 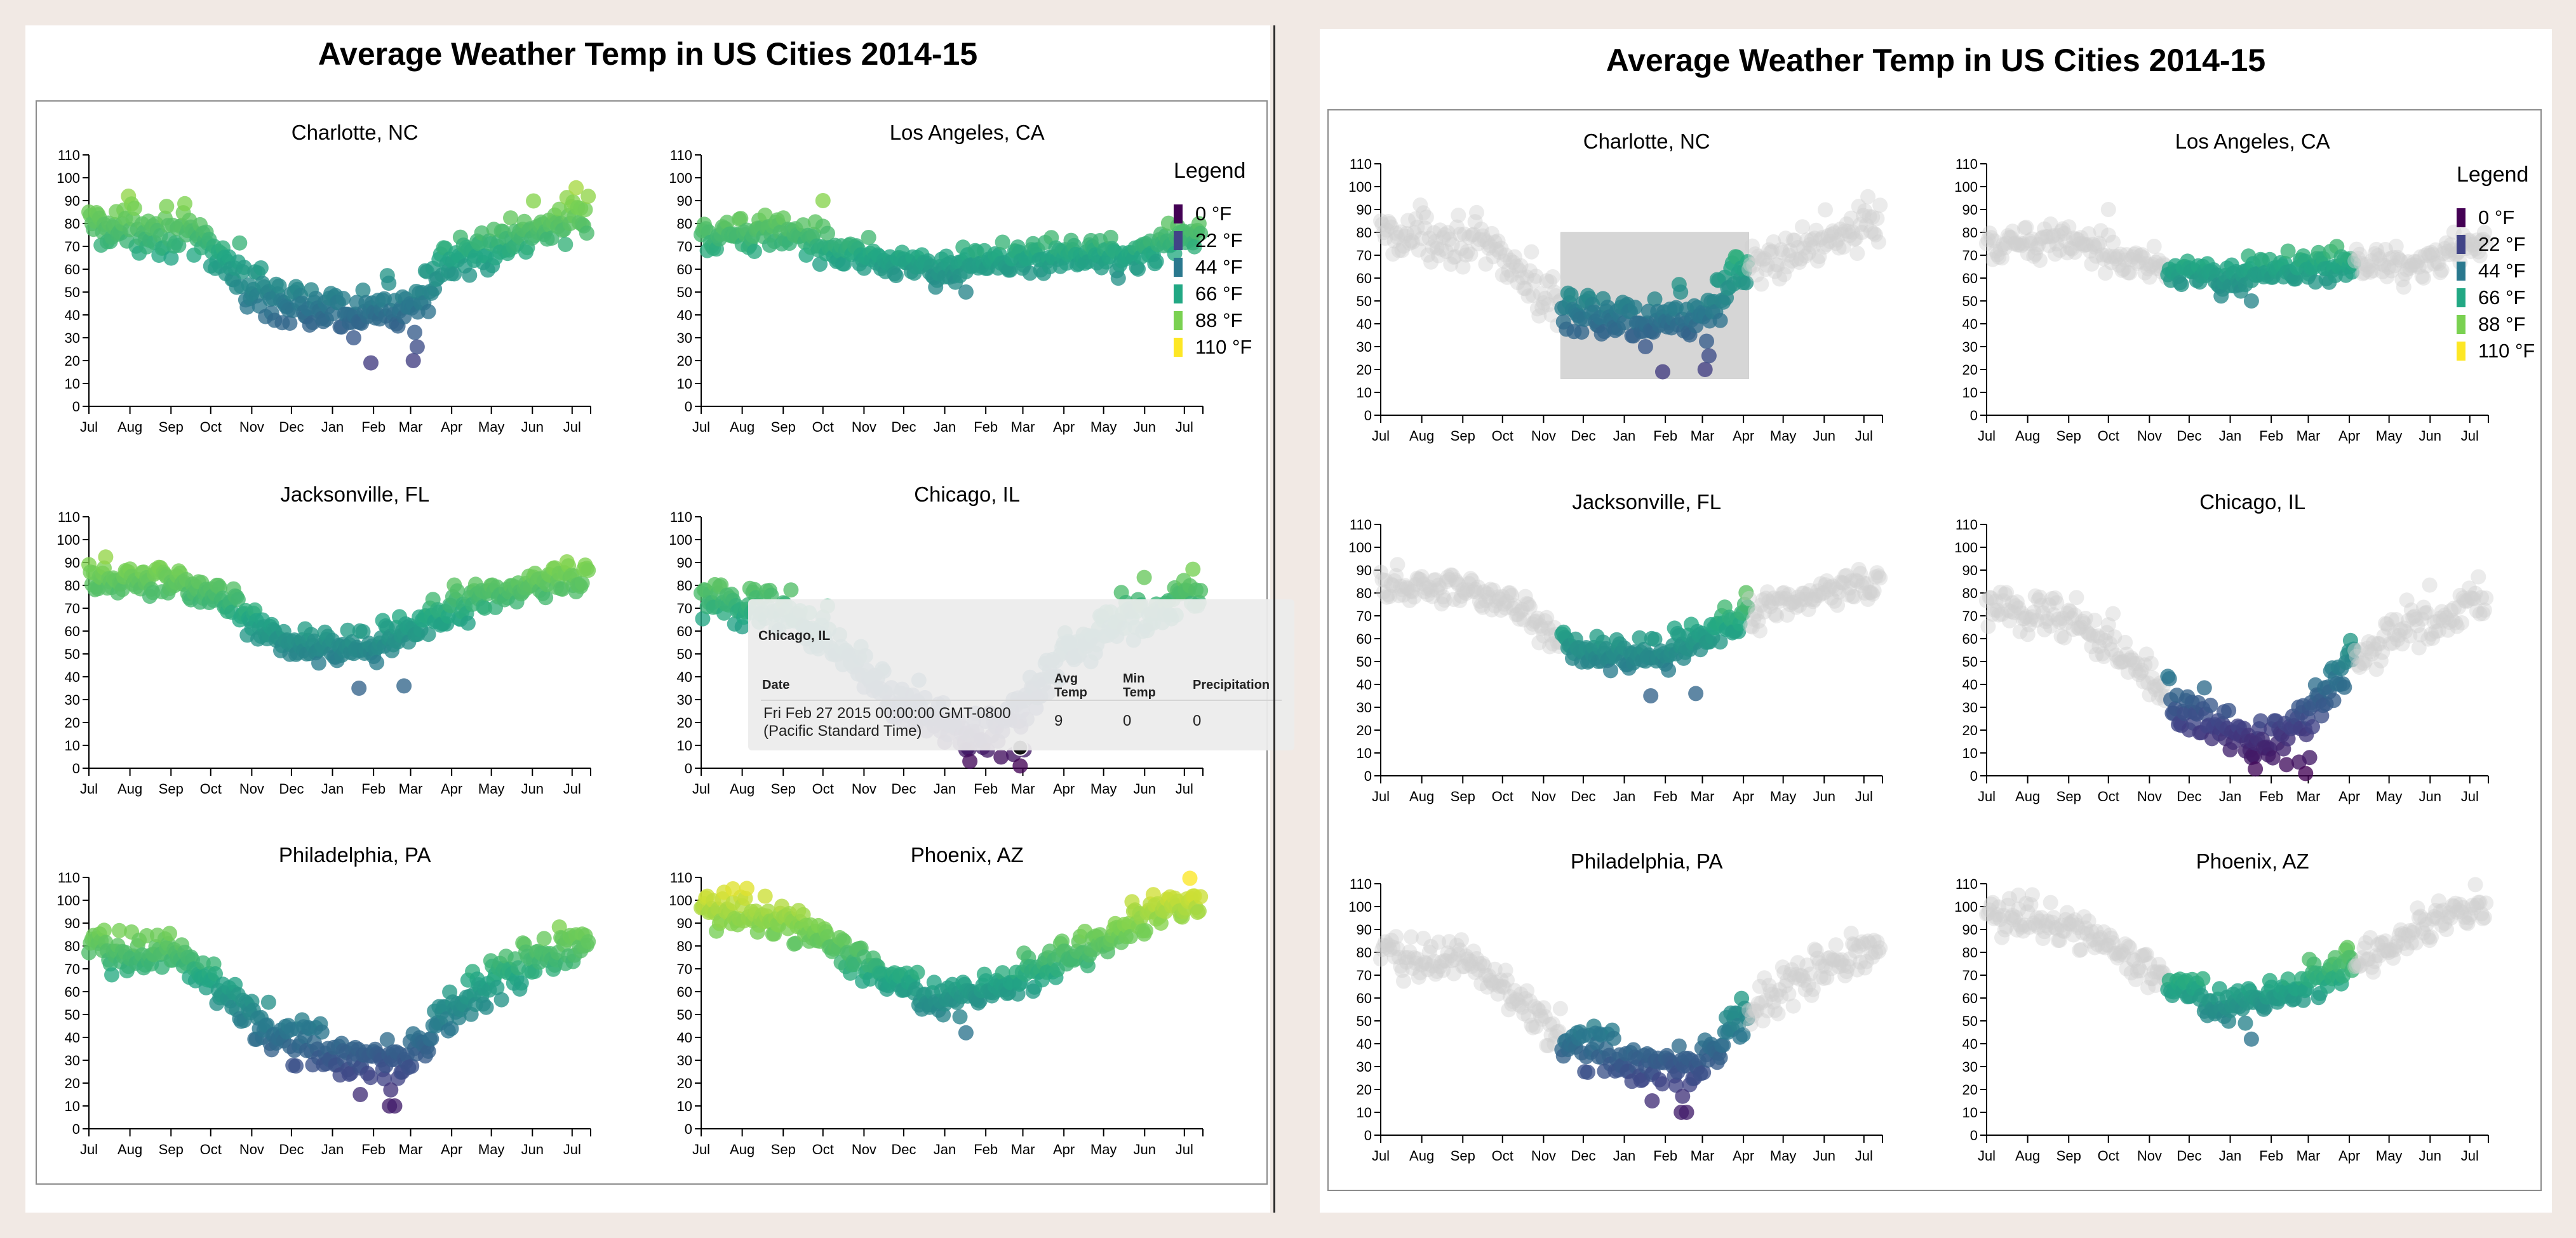 What do you see at coordinates (1974, 416) in the screenshot?
I see `y-tick-label: 0` at bounding box center [1974, 416].